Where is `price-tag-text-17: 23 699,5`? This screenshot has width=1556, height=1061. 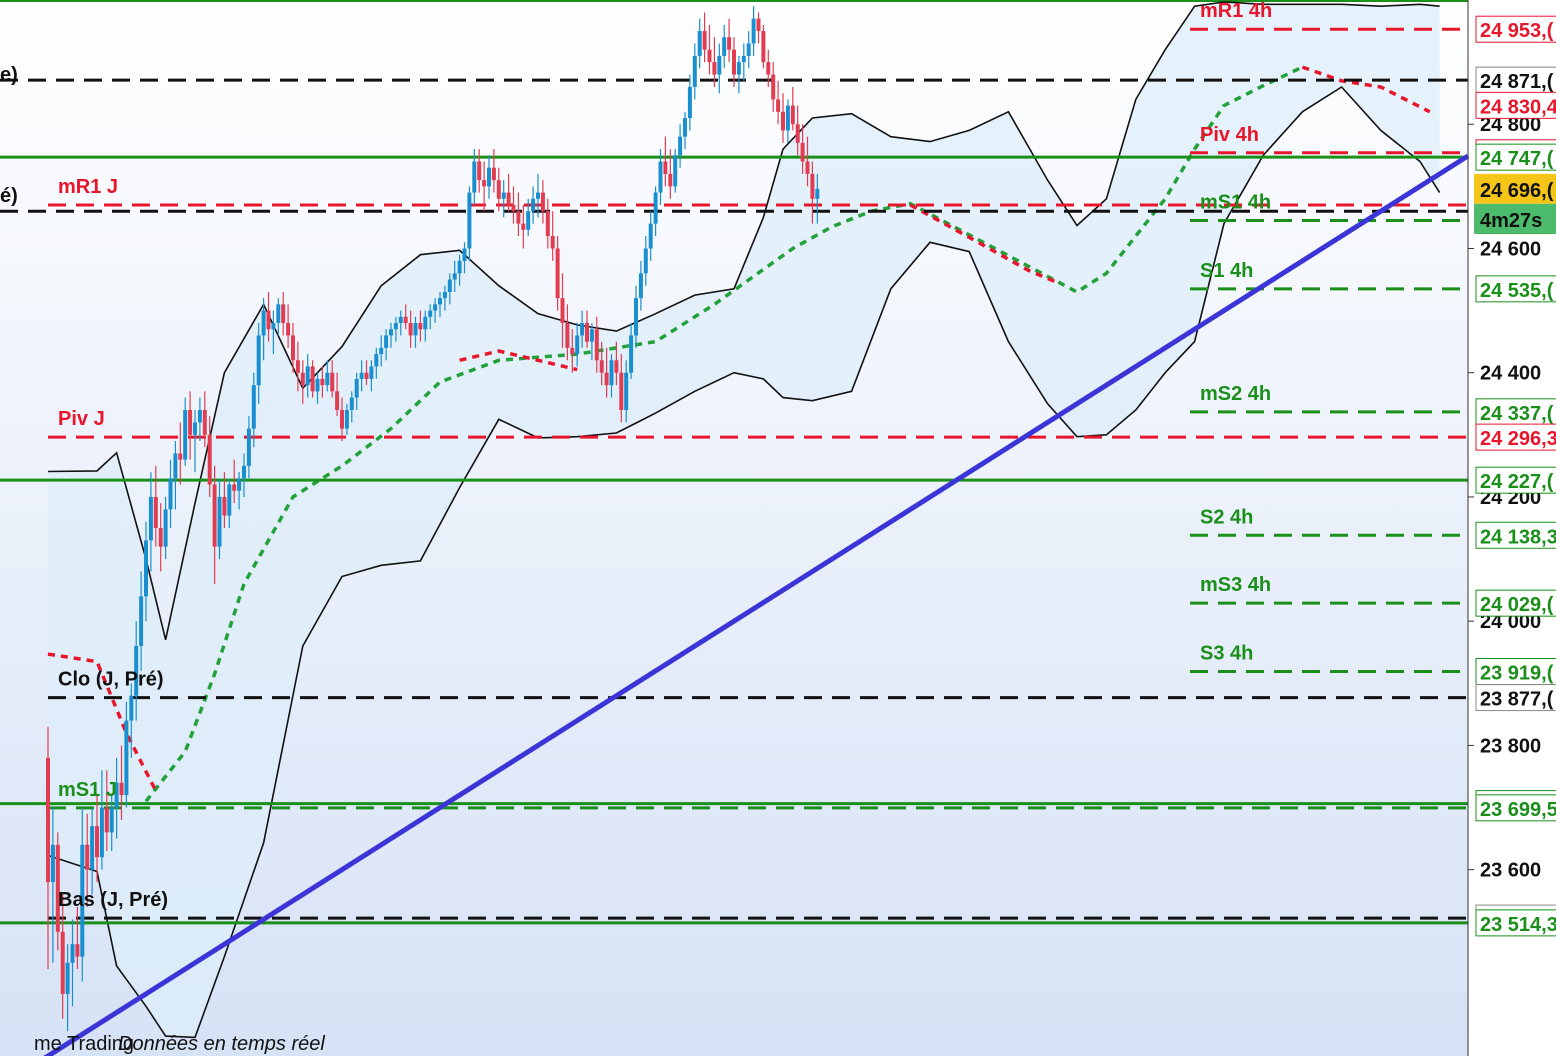
price-tag-text-17: 23 699,5 is located at coordinates (1518, 810).